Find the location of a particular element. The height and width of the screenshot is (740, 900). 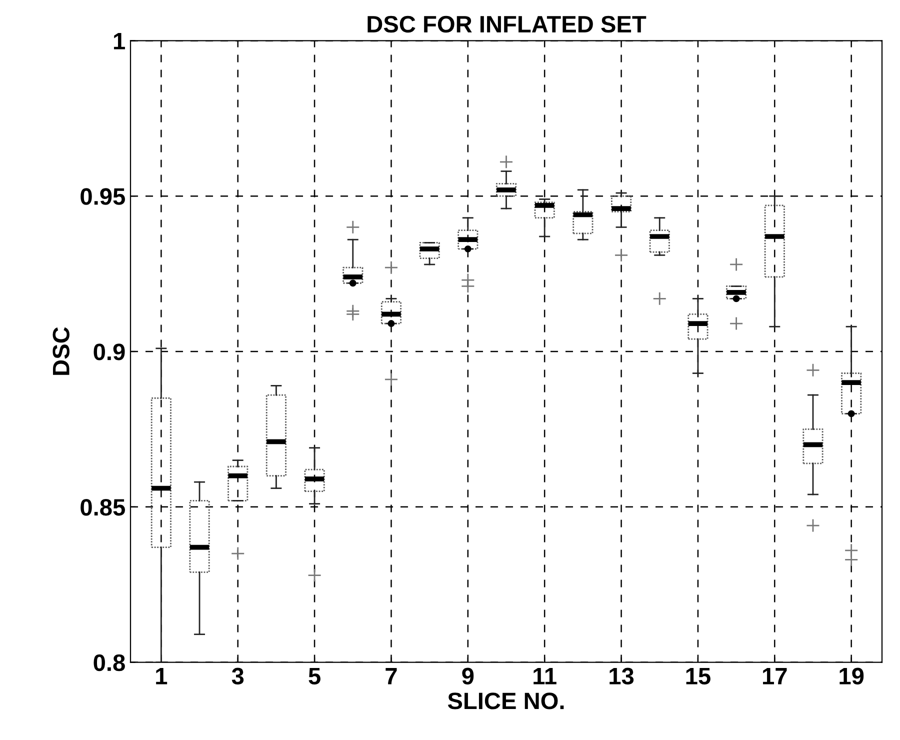

y-axis-title: DSC is located at coordinates (61, 351).